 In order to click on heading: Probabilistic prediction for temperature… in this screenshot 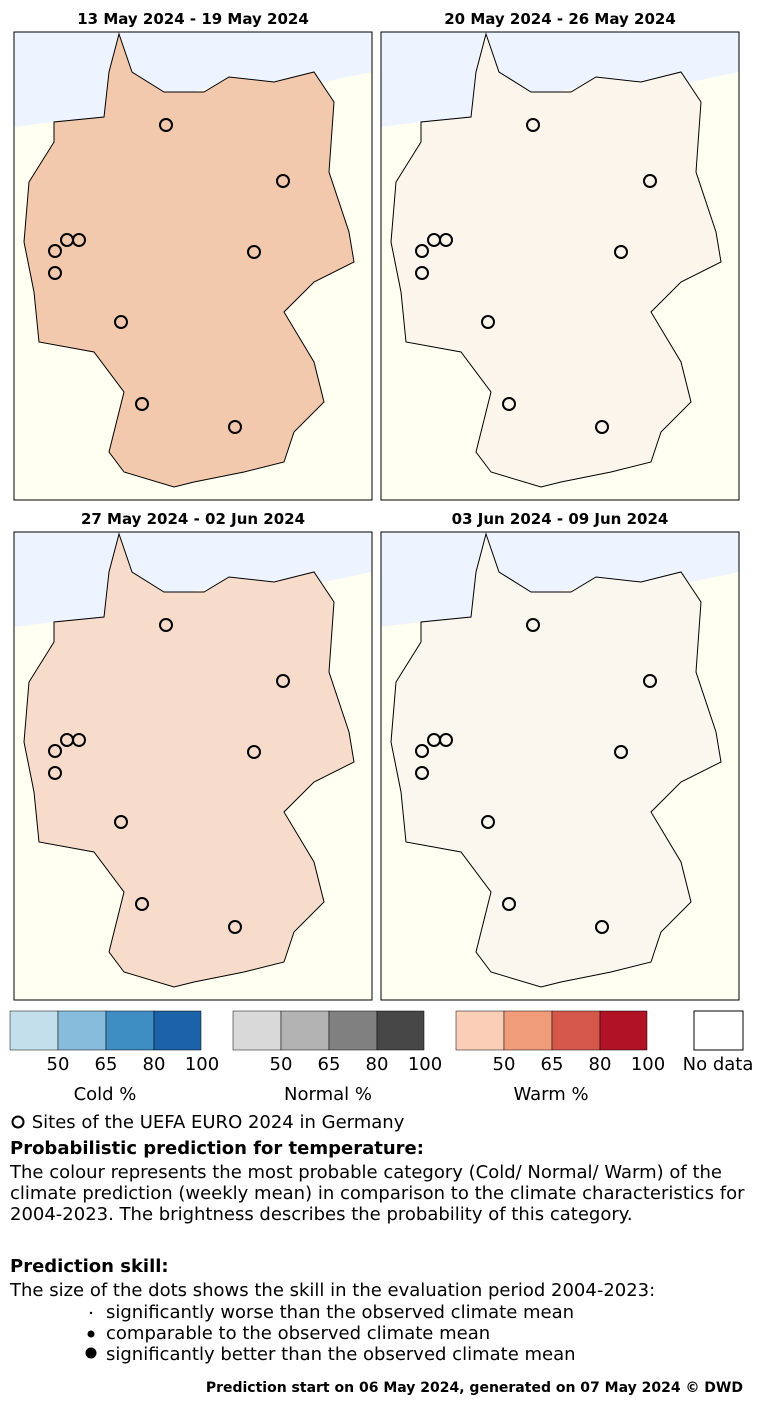, I will do `click(217, 1148)`.